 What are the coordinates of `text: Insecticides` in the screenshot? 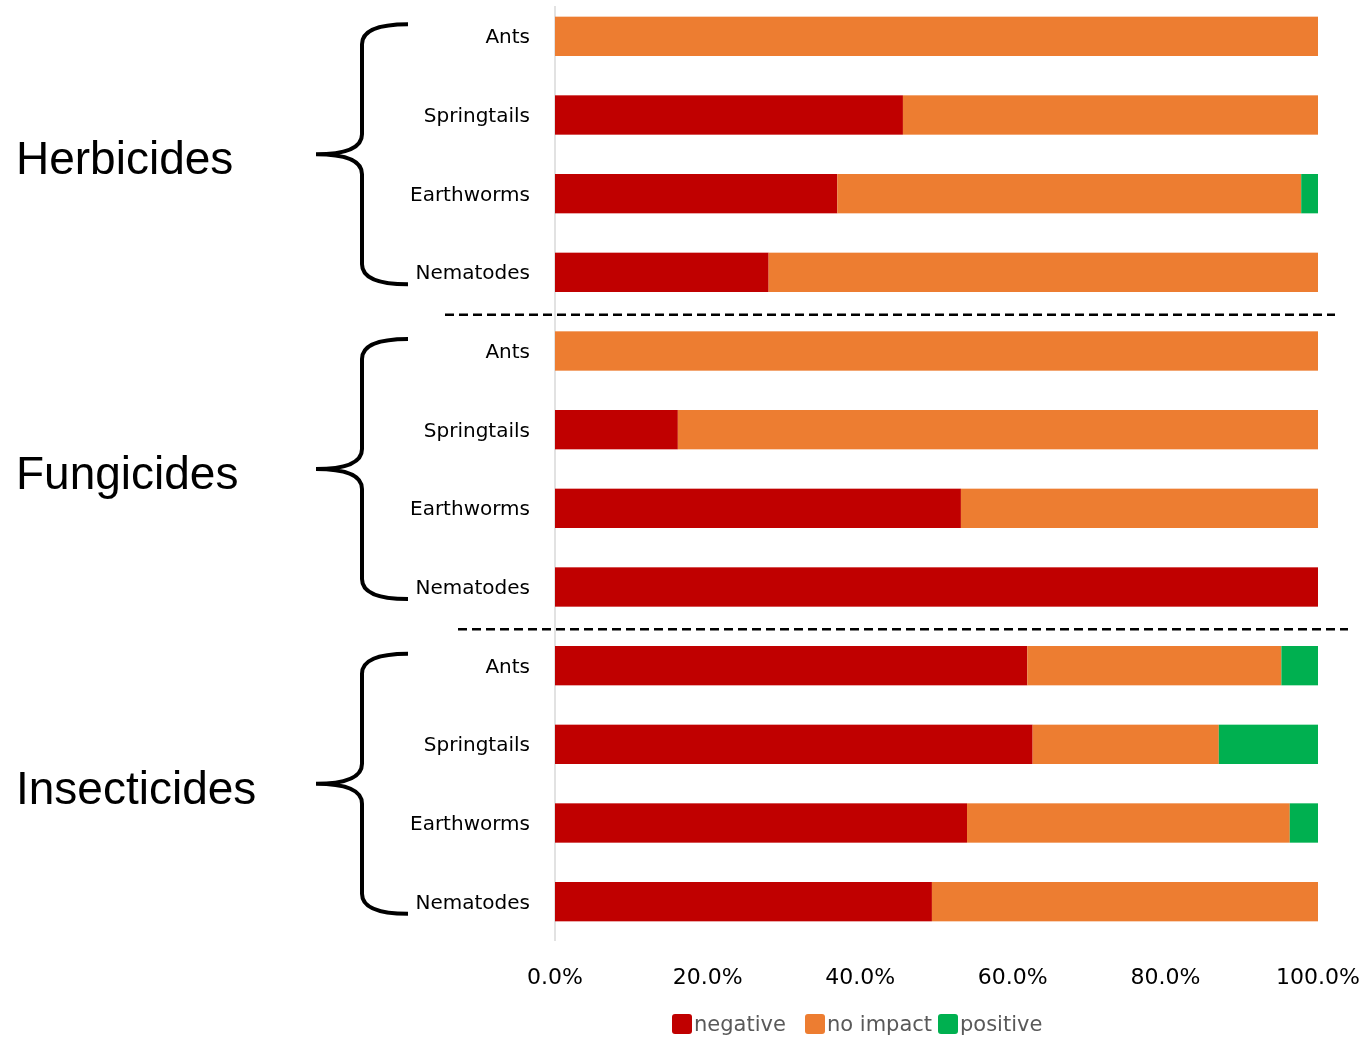 It's located at (136, 787).